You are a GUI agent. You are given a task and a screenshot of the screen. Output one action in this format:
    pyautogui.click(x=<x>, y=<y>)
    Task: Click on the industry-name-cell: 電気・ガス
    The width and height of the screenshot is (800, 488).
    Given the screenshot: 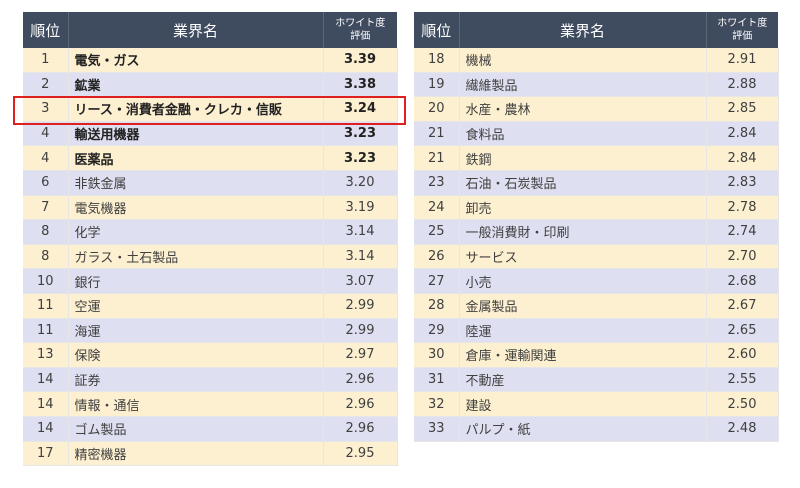 What is the action you would take?
    pyautogui.click(x=196, y=60)
    